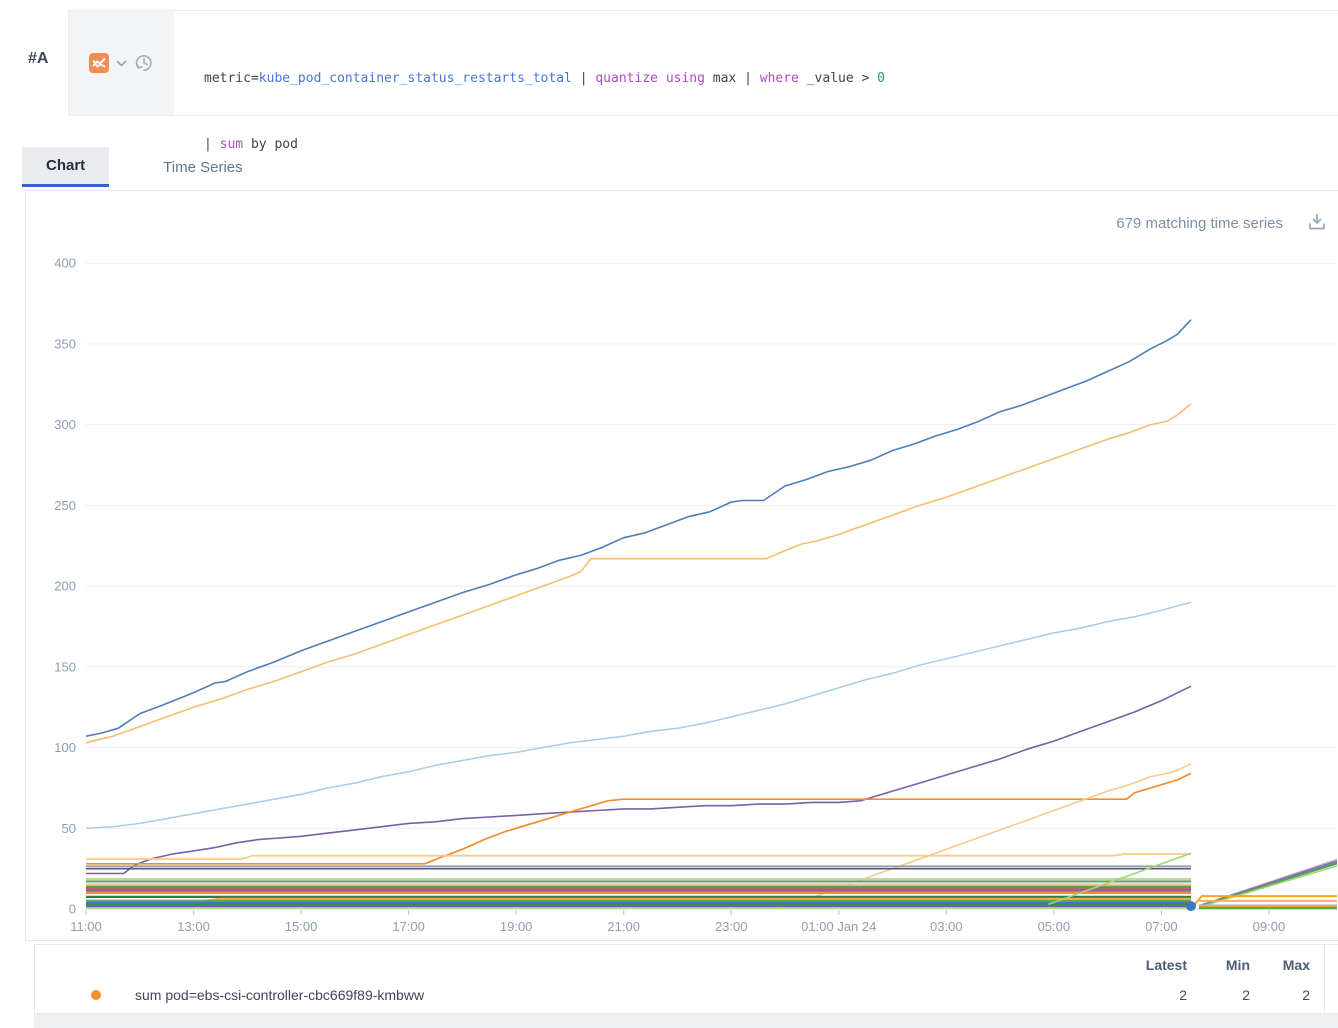  What do you see at coordinates (65, 424) in the screenshot?
I see `svg-text: 300` at bounding box center [65, 424].